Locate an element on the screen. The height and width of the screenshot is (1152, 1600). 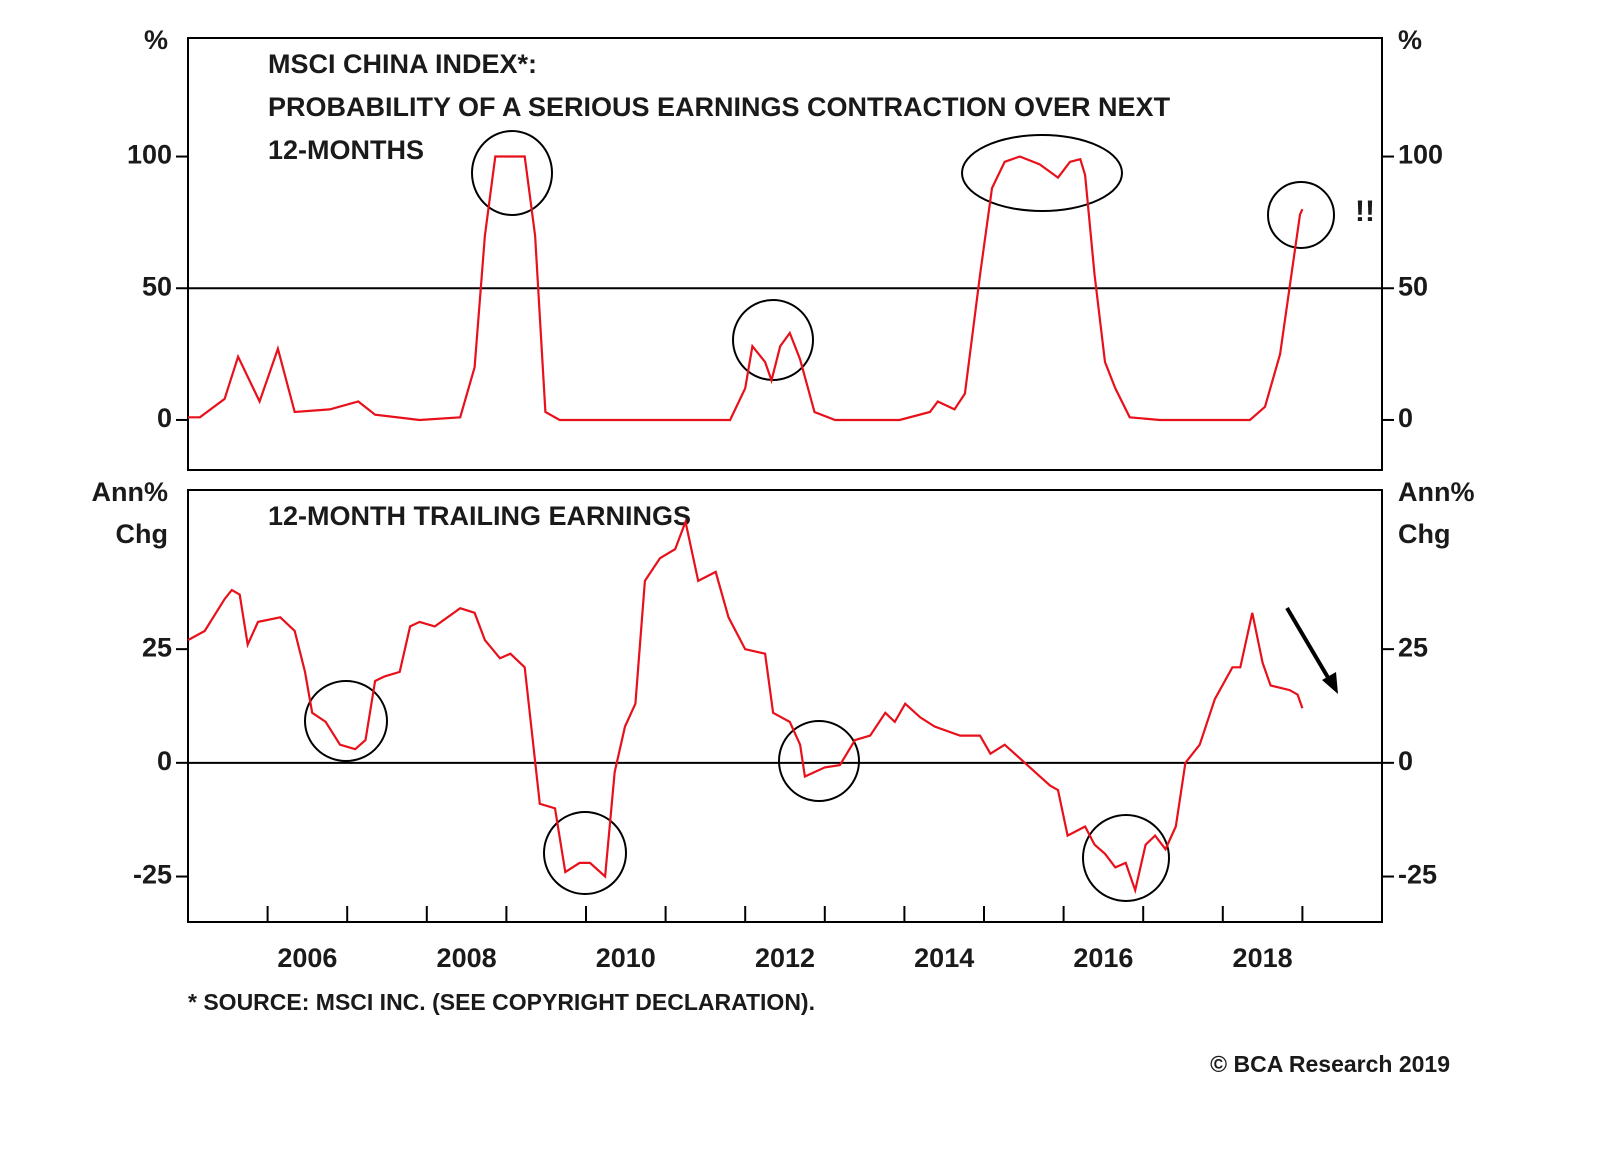
chart-title: 12-MONTH TRAILING EARNINGS is located at coordinates (479, 516).